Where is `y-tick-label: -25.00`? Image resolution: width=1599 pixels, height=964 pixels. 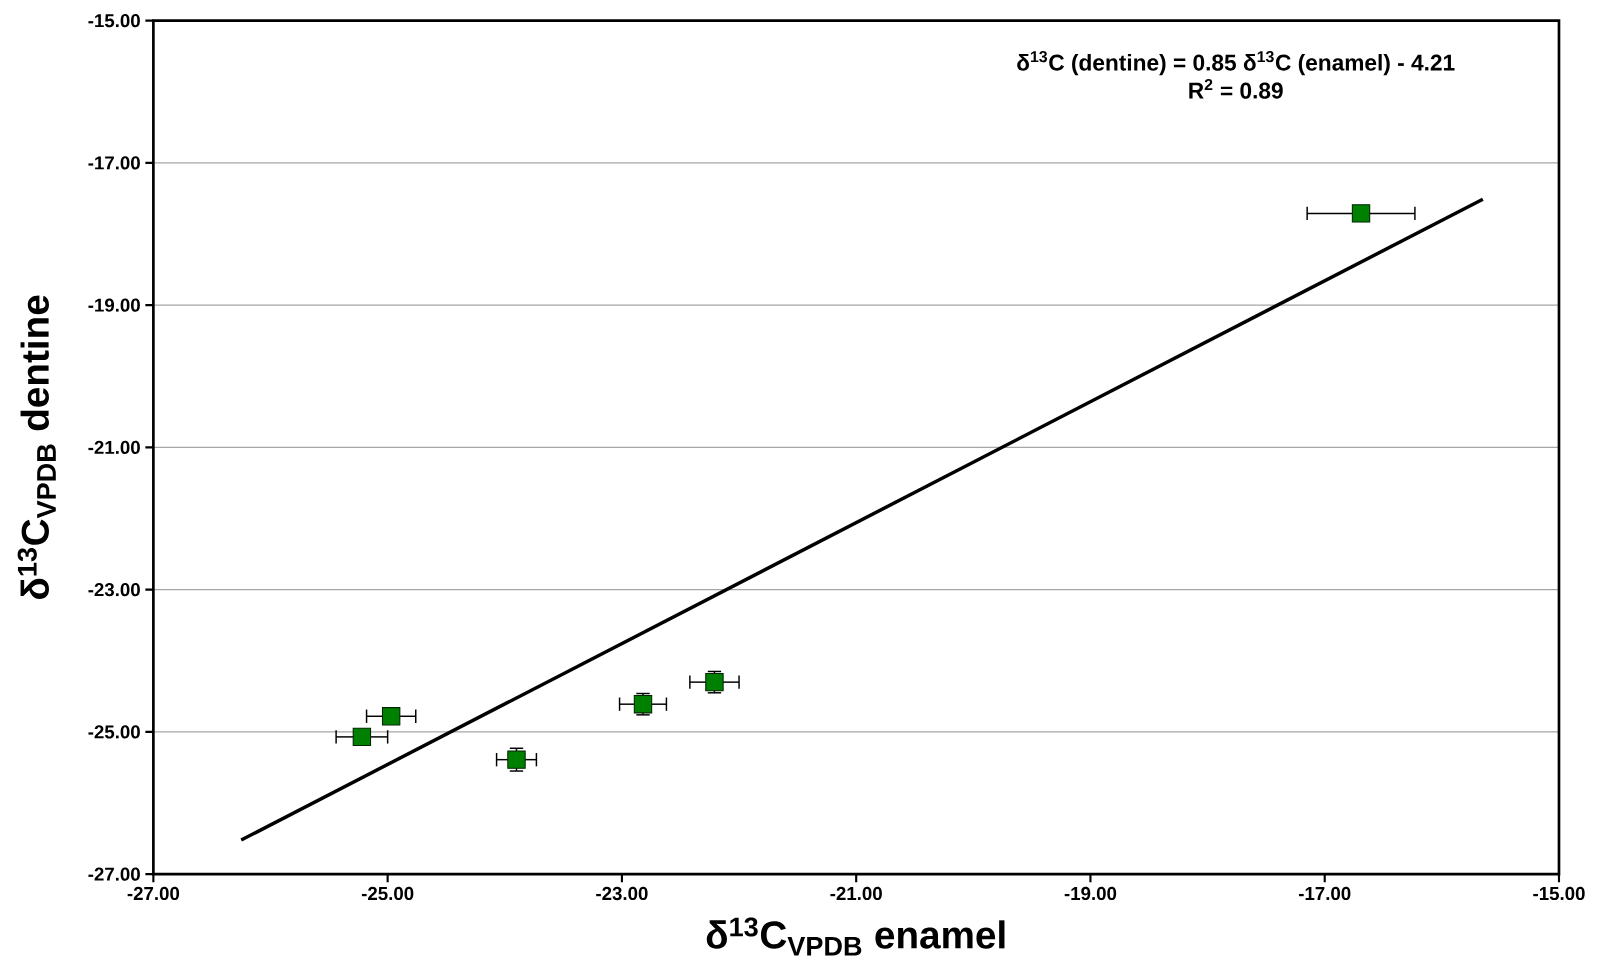 y-tick-label: -25.00 is located at coordinates (114, 732).